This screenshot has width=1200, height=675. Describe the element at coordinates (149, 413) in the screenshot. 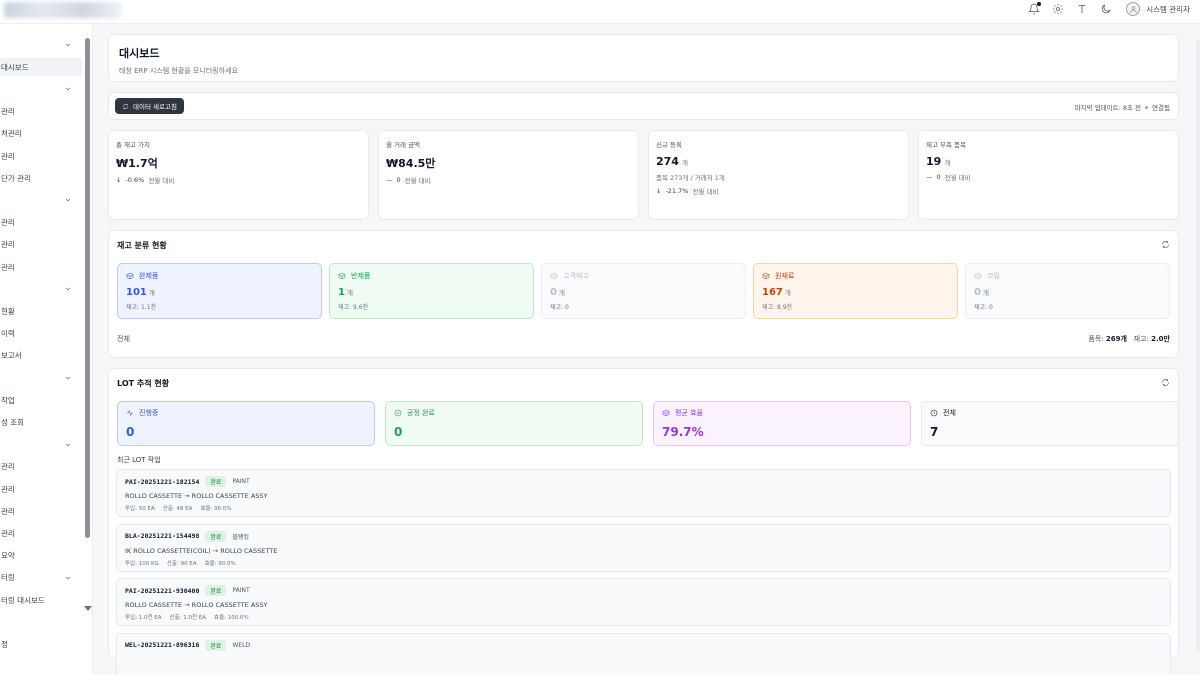

I see `lot-stat-label: 진행중` at that location.